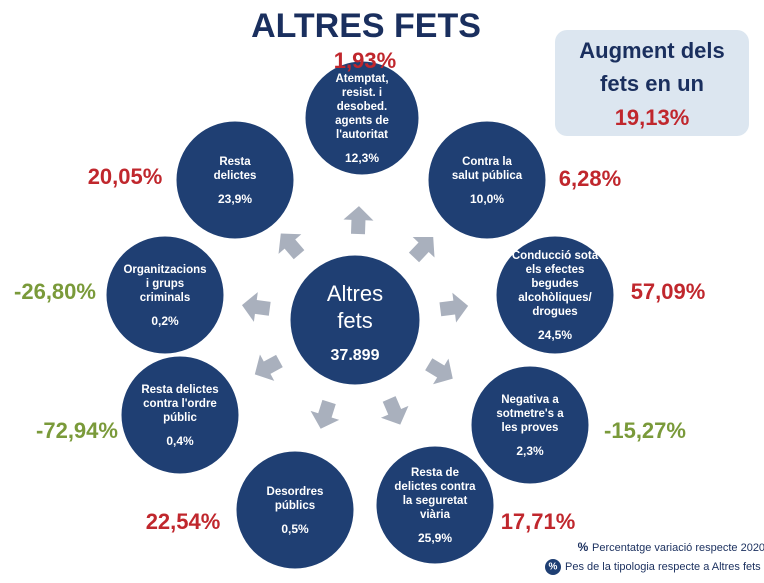 The width and height of the screenshot is (764, 583). I want to click on node-label: Resta de, so click(435, 473).